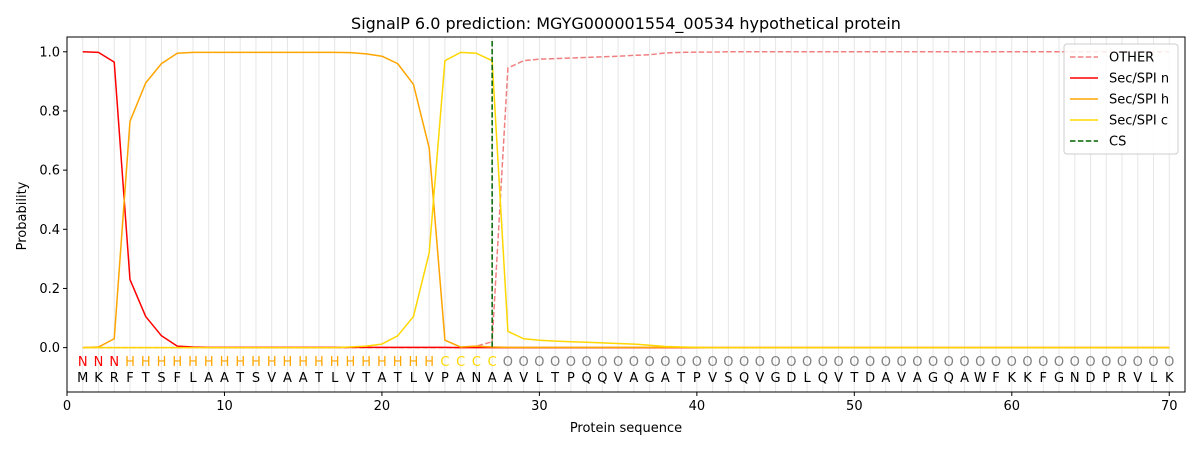 The height and width of the screenshot is (450, 1200). Describe the element at coordinates (1169, 406) in the screenshot. I see `x-tick-label: 70` at that location.